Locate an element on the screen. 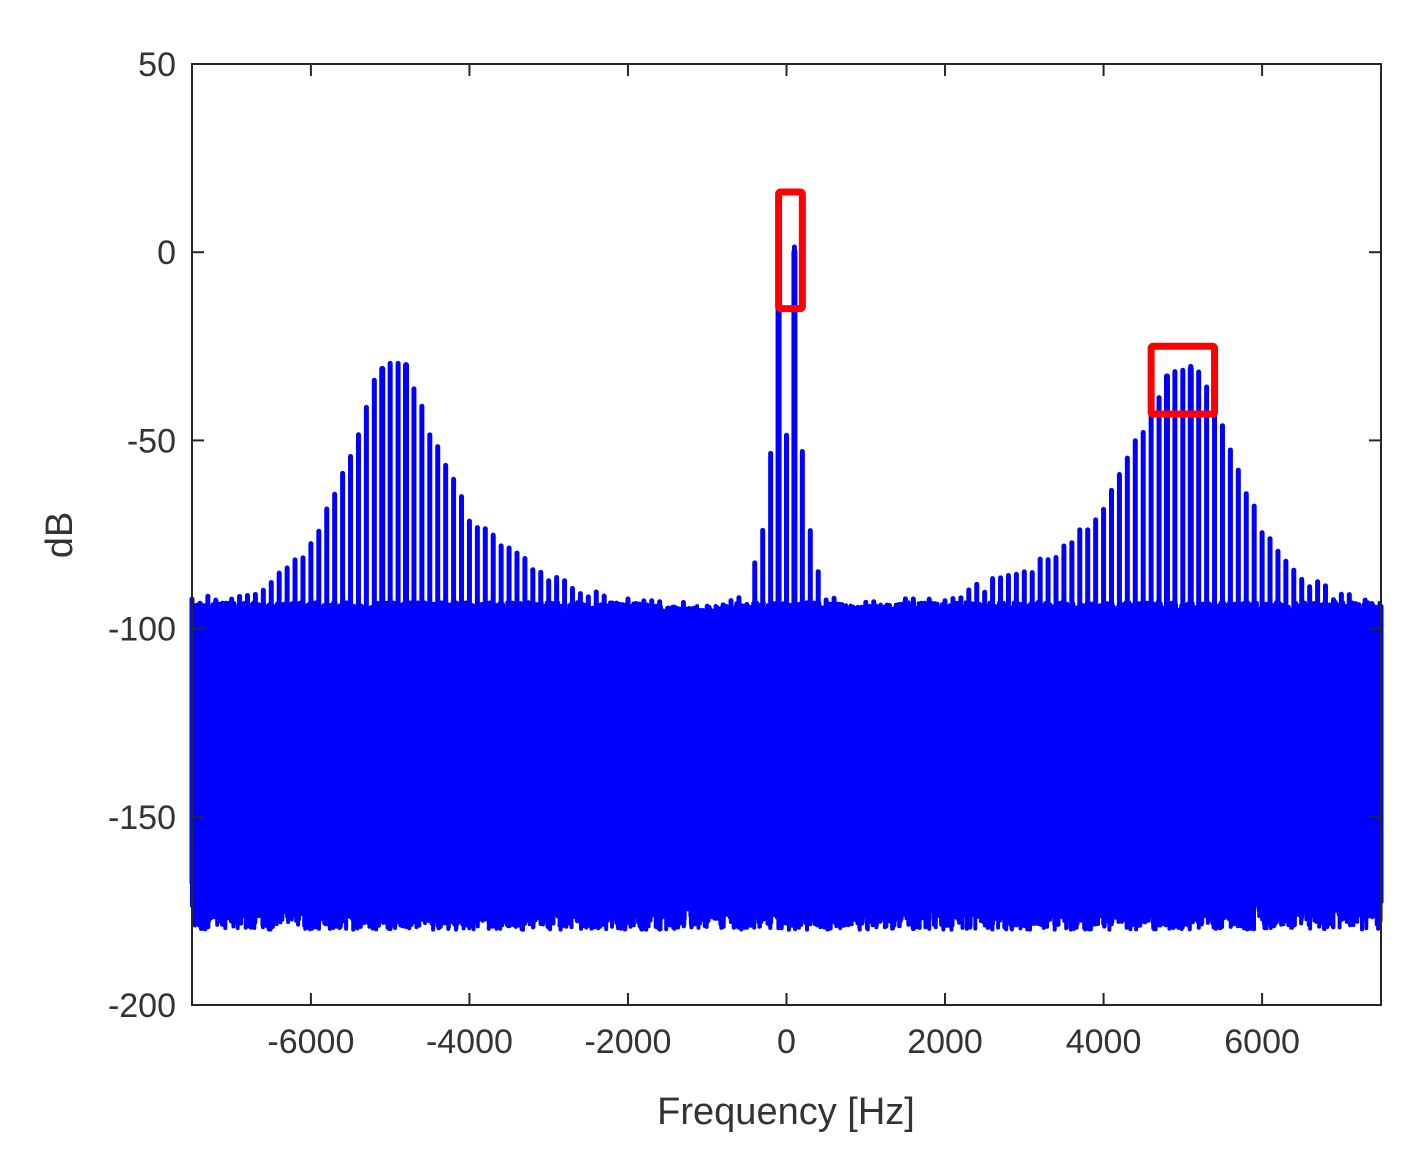 This screenshot has height=1167, width=1416. x-tick-label: 0 is located at coordinates (786, 1042).